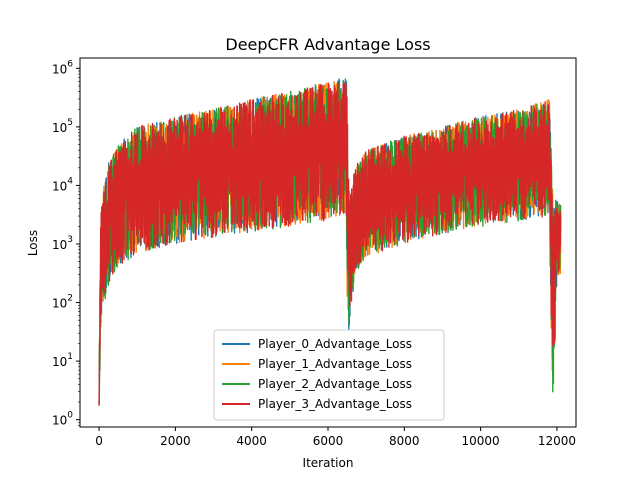  What do you see at coordinates (70, 123) in the screenshot?
I see `y-tick-exponent: 5` at bounding box center [70, 123].